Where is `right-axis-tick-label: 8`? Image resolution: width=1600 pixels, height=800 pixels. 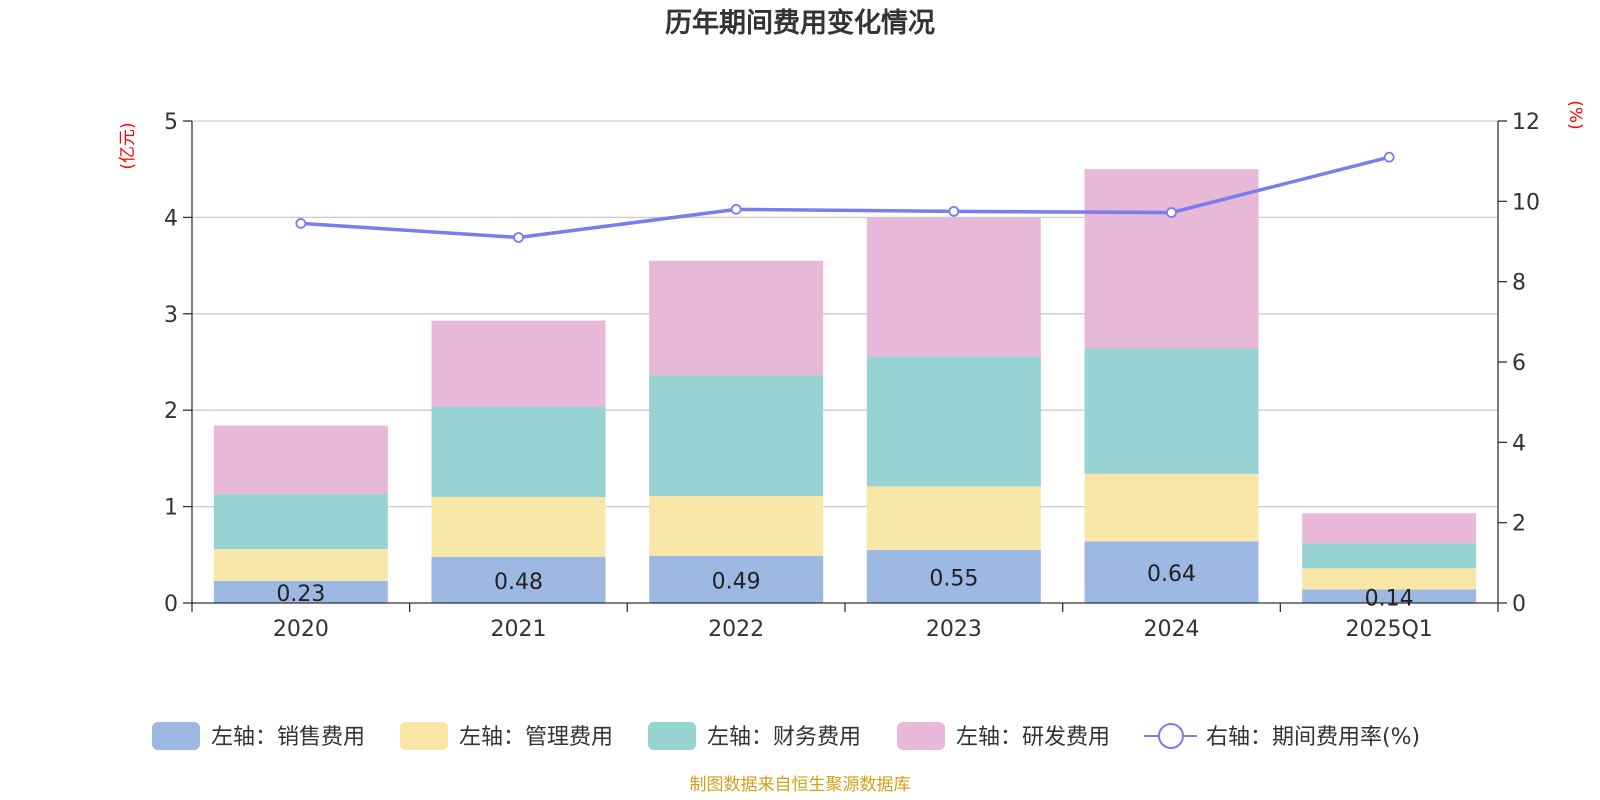 right-axis-tick-label: 8 is located at coordinates (1519, 283).